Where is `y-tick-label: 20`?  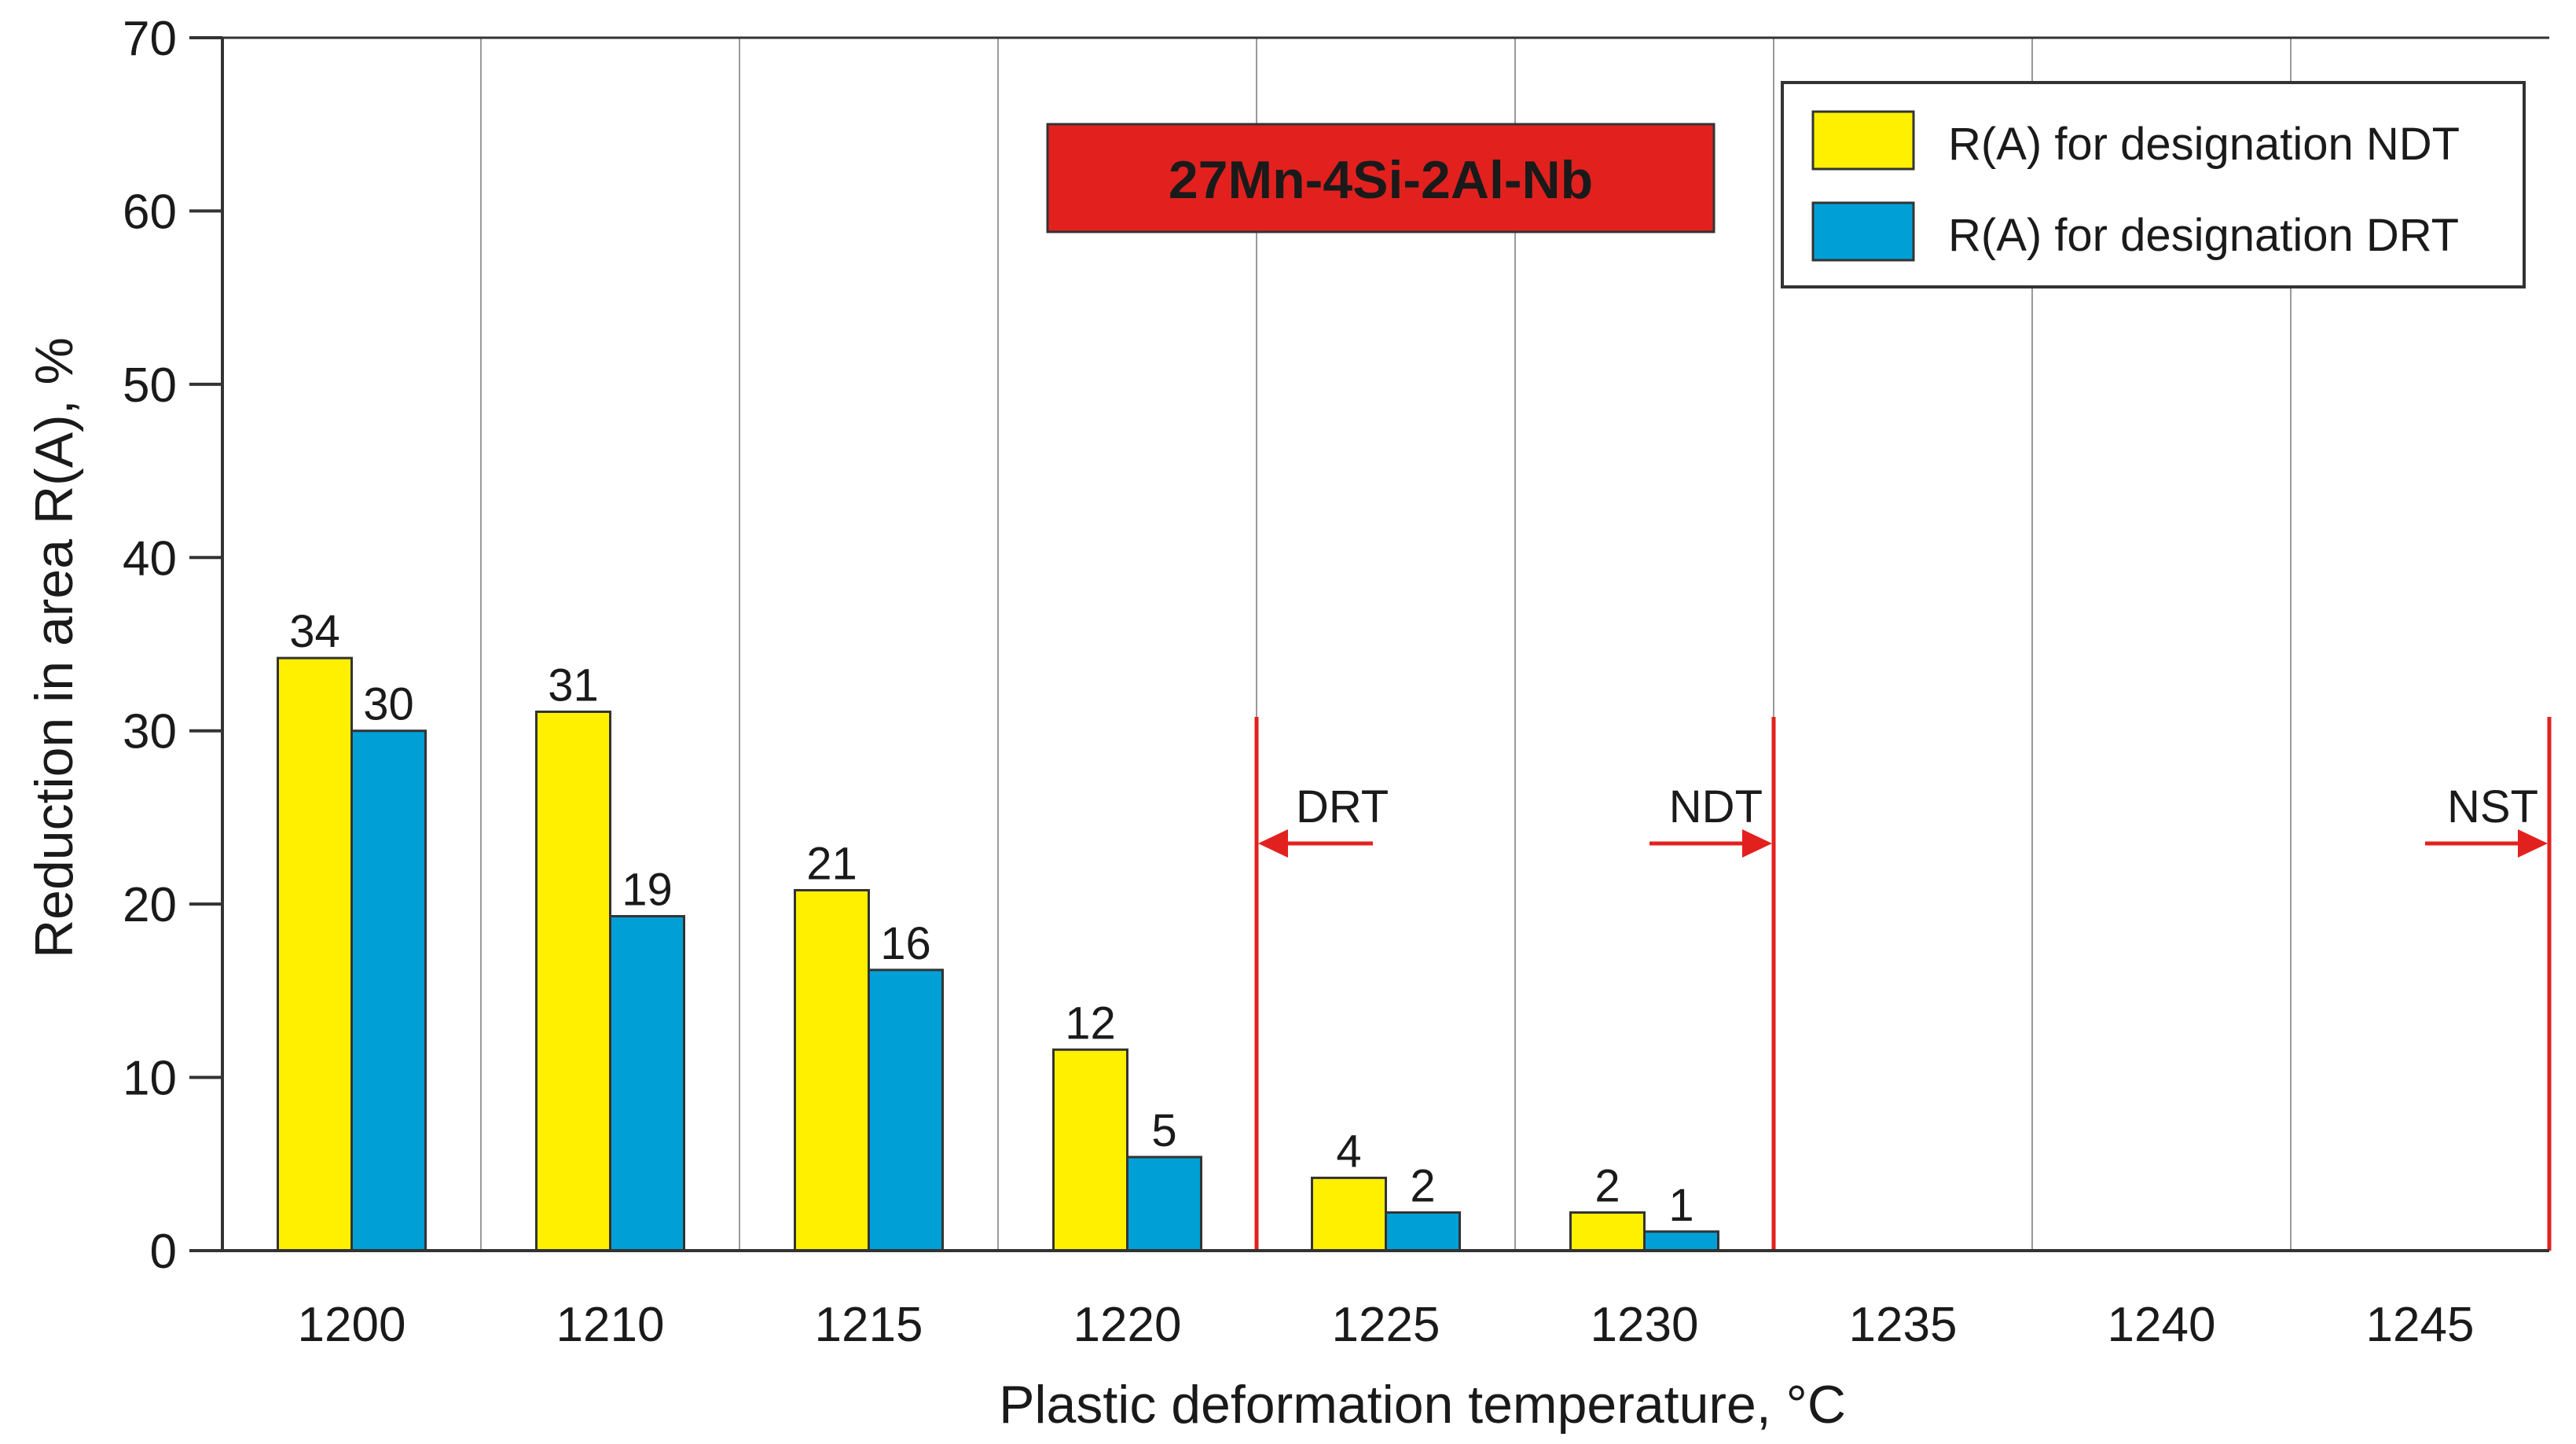 y-tick-label: 20 is located at coordinates (150, 905).